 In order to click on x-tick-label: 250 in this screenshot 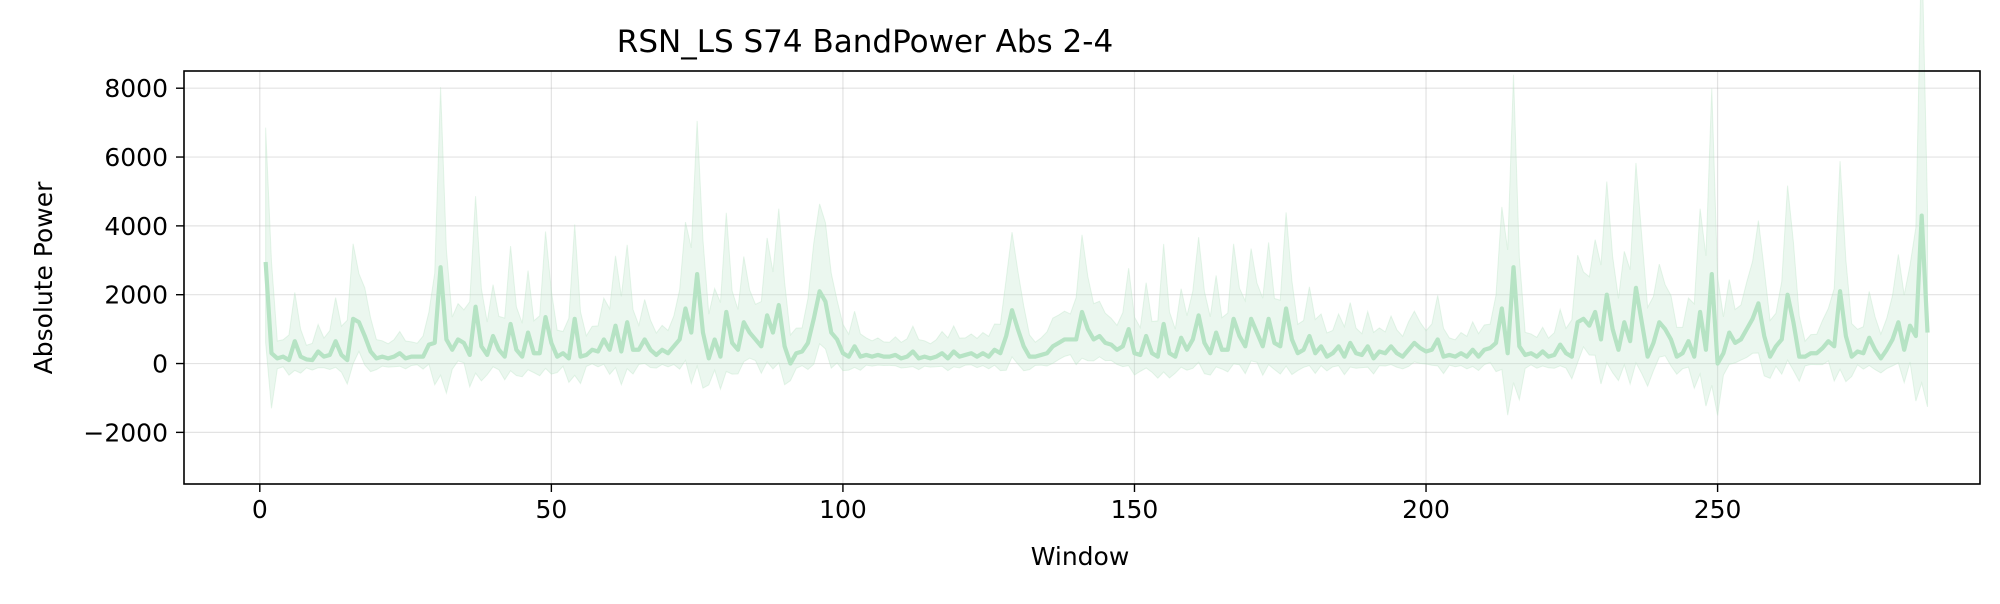, I will do `click(1718, 509)`.